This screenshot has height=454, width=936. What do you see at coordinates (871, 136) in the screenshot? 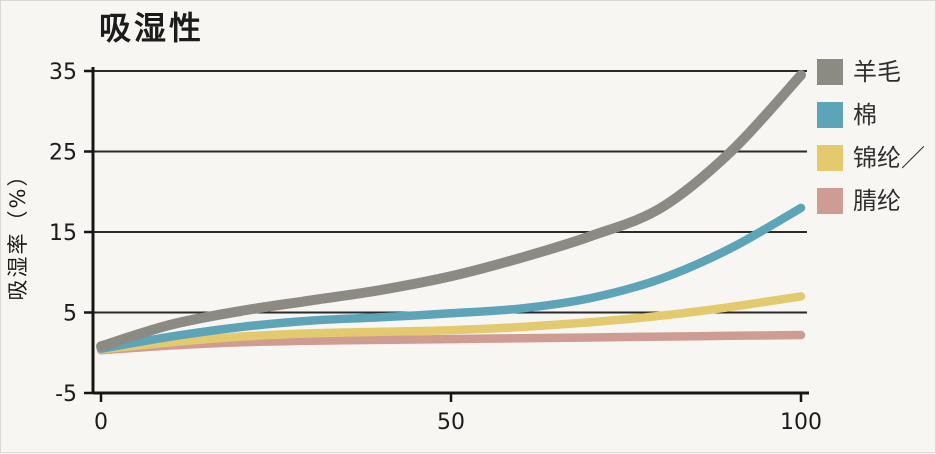
I see `legend: 羊毛 棉 锦纶／ 腈纶` at bounding box center [871, 136].